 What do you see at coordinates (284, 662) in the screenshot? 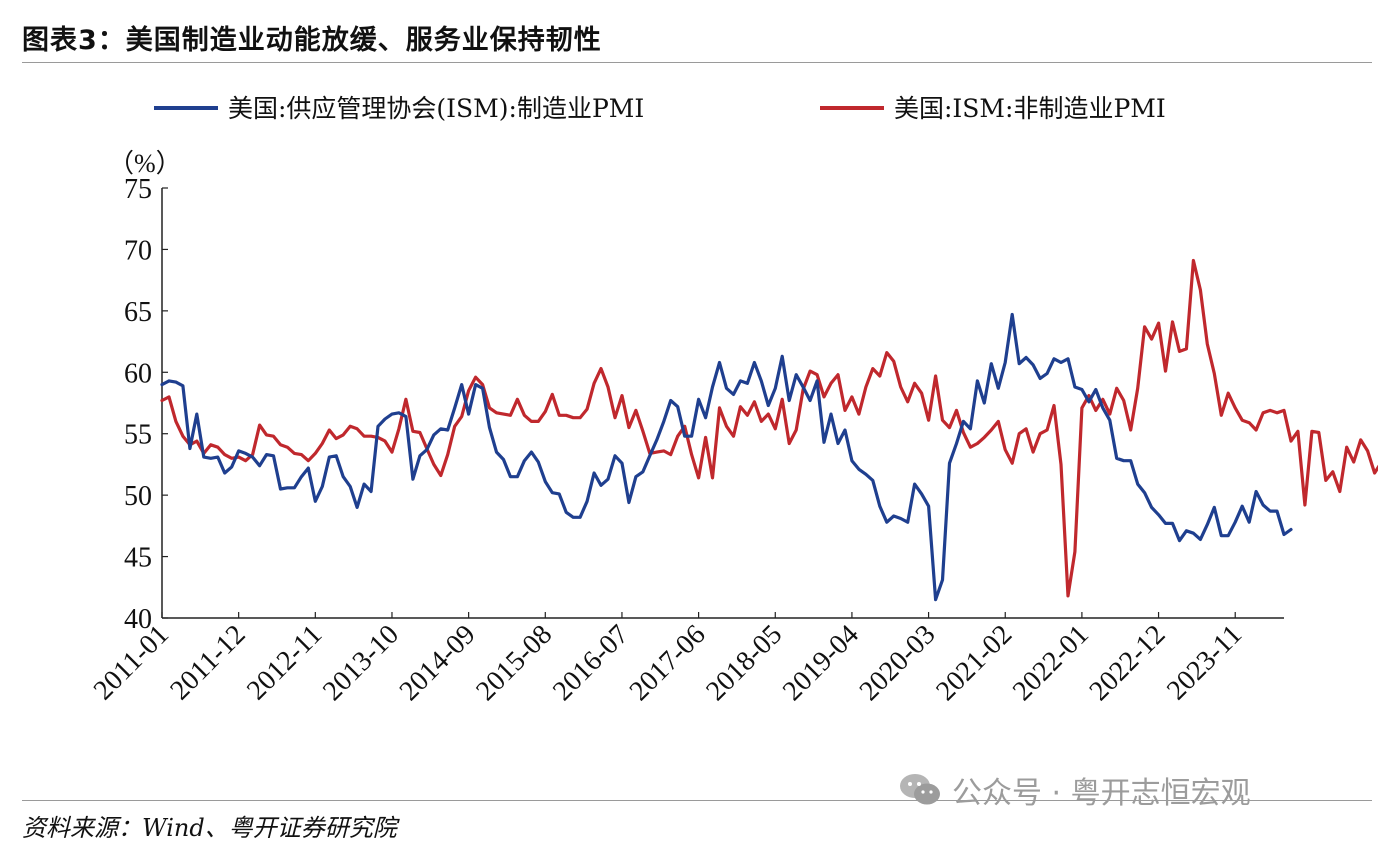
I see `x-tick-label-2012-11: 2012-11` at bounding box center [284, 662].